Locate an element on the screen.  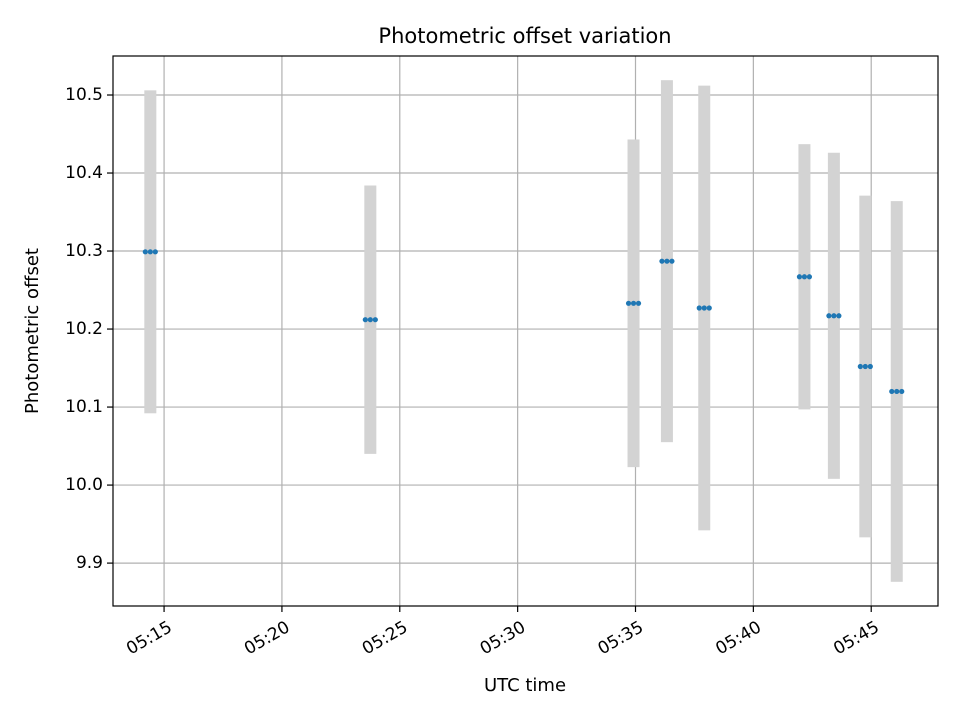
y-tick-label: 10.1 is located at coordinates (84, 407).